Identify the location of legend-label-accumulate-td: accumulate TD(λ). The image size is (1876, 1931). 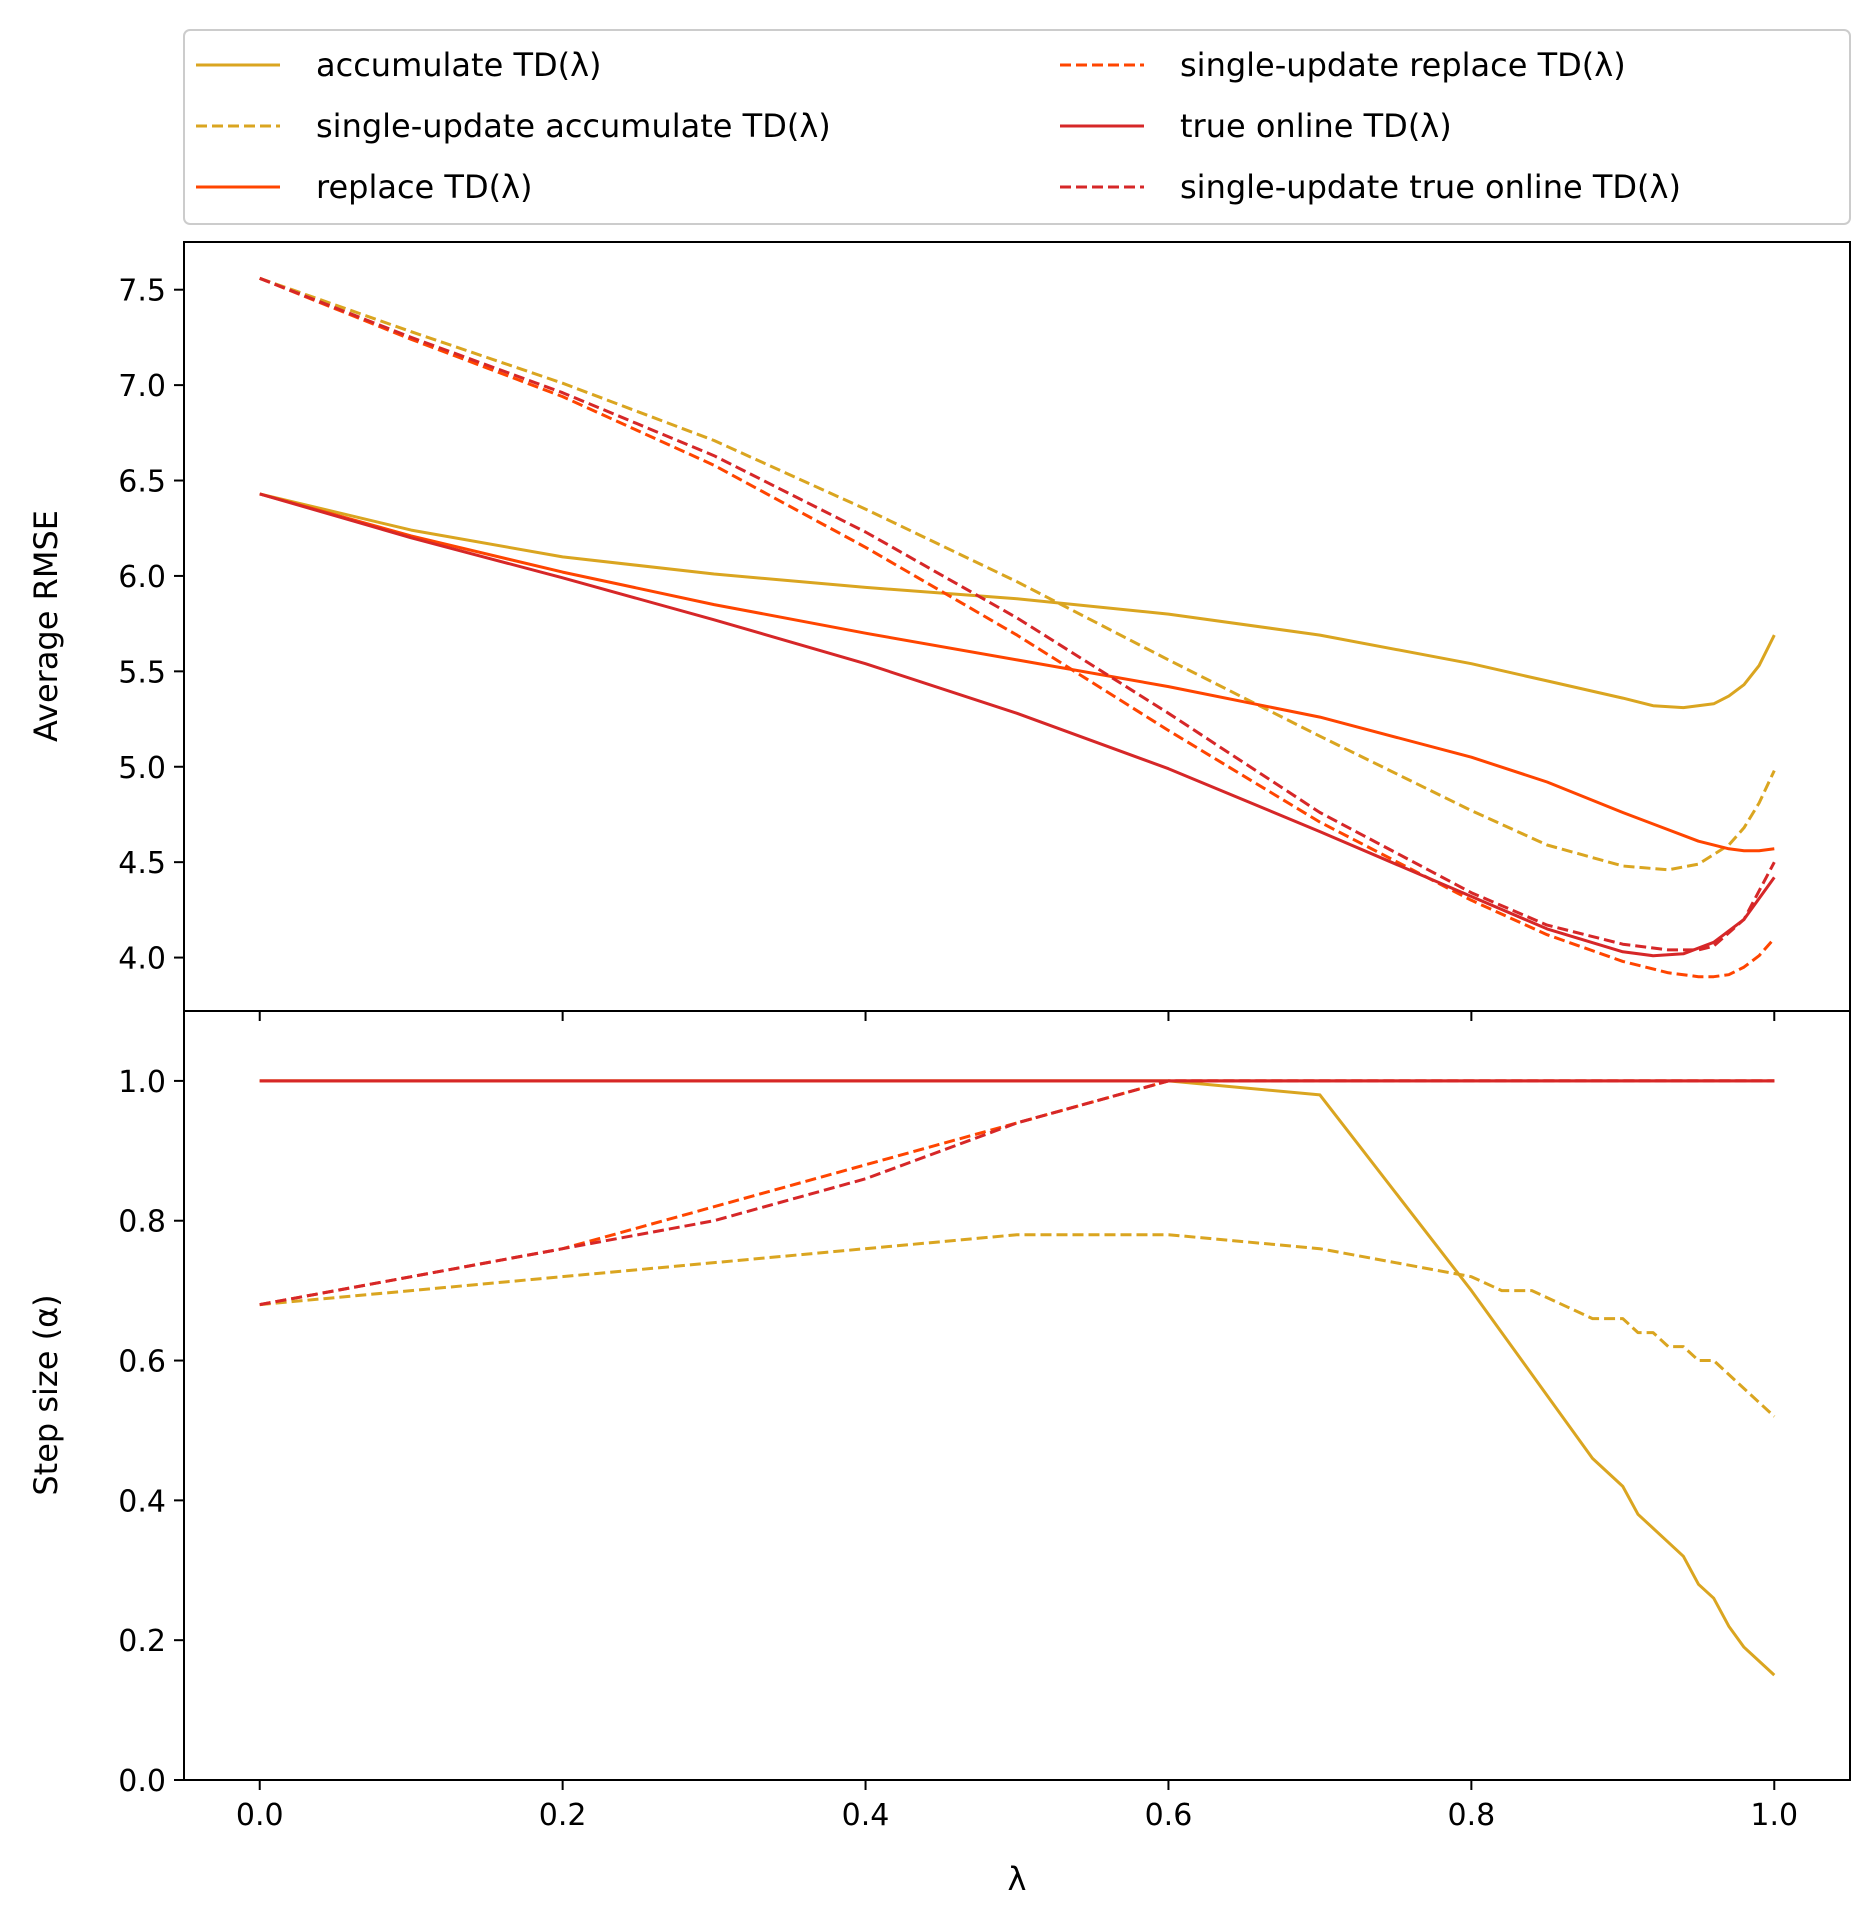
(459, 65).